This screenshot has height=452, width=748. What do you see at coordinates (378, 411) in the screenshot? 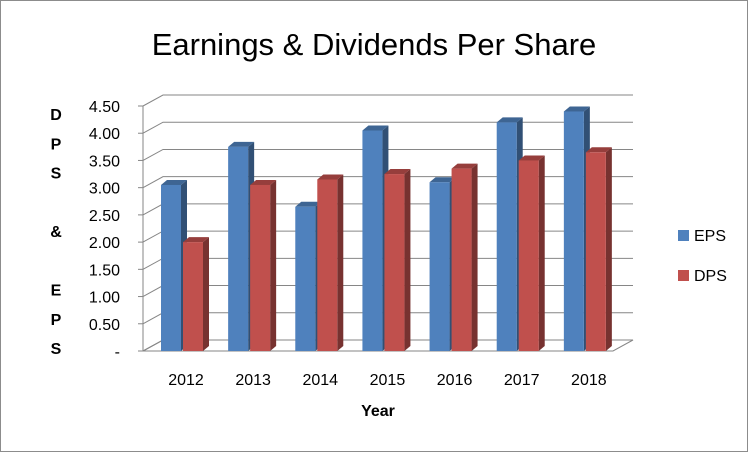
I see `x-axis-label: Year` at bounding box center [378, 411].